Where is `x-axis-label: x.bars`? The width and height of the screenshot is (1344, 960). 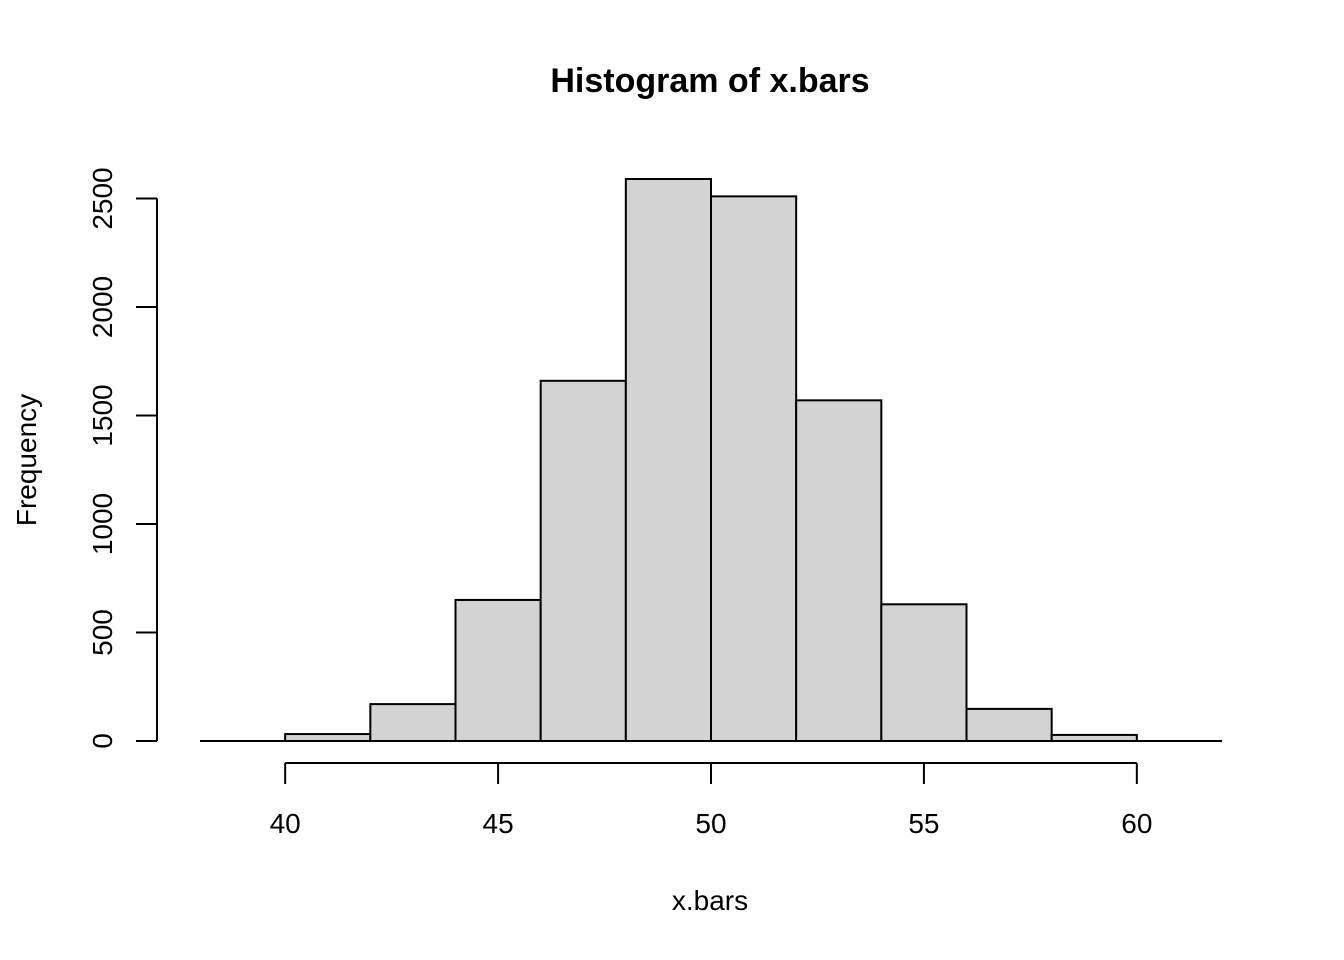 x-axis-label: x.bars is located at coordinates (710, 900).